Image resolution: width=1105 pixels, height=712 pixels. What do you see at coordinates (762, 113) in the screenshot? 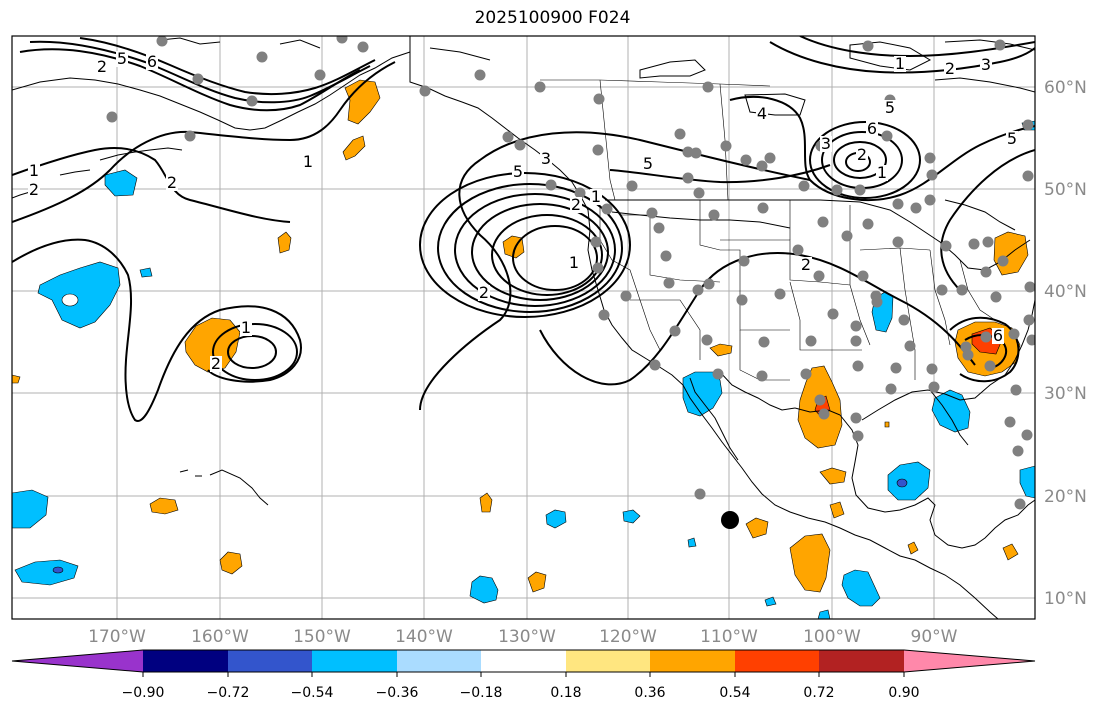
I see `contour-label: 4` at bounding box center [762, 113].